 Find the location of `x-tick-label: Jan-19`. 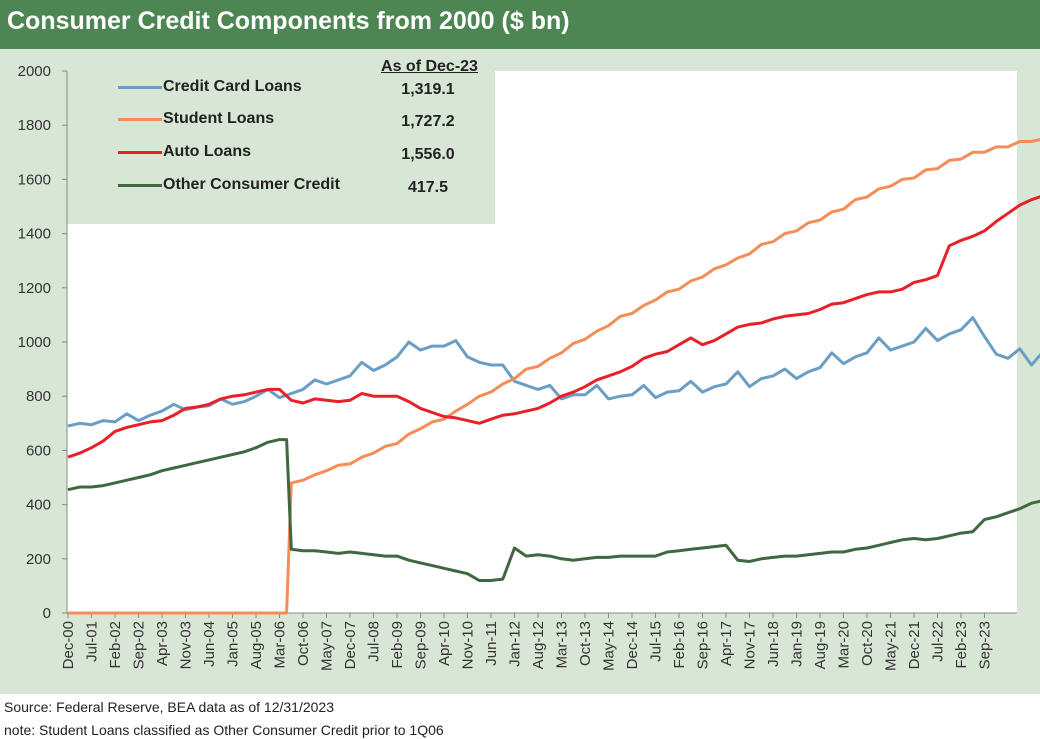

x-tick-label: Jan-19 is located at coordinates (797, 644).